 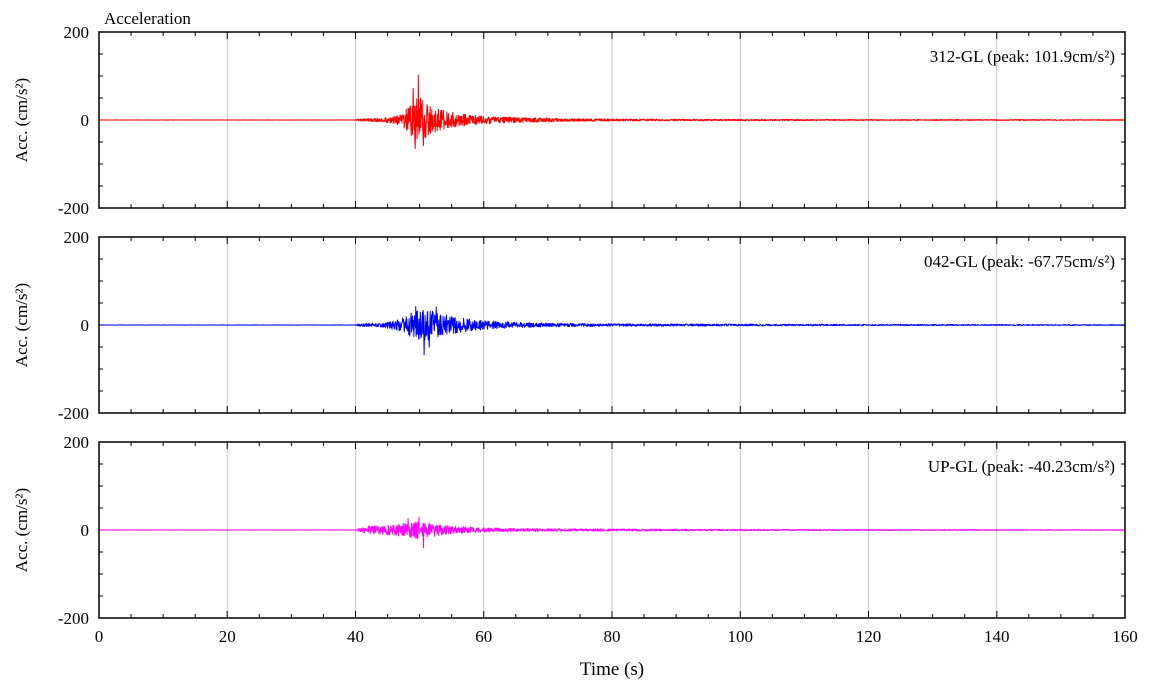 What do you see at coordinates (483, 636) in the screenshot?
I see `x-tick-label: 60` at bounding box center [483, 636].